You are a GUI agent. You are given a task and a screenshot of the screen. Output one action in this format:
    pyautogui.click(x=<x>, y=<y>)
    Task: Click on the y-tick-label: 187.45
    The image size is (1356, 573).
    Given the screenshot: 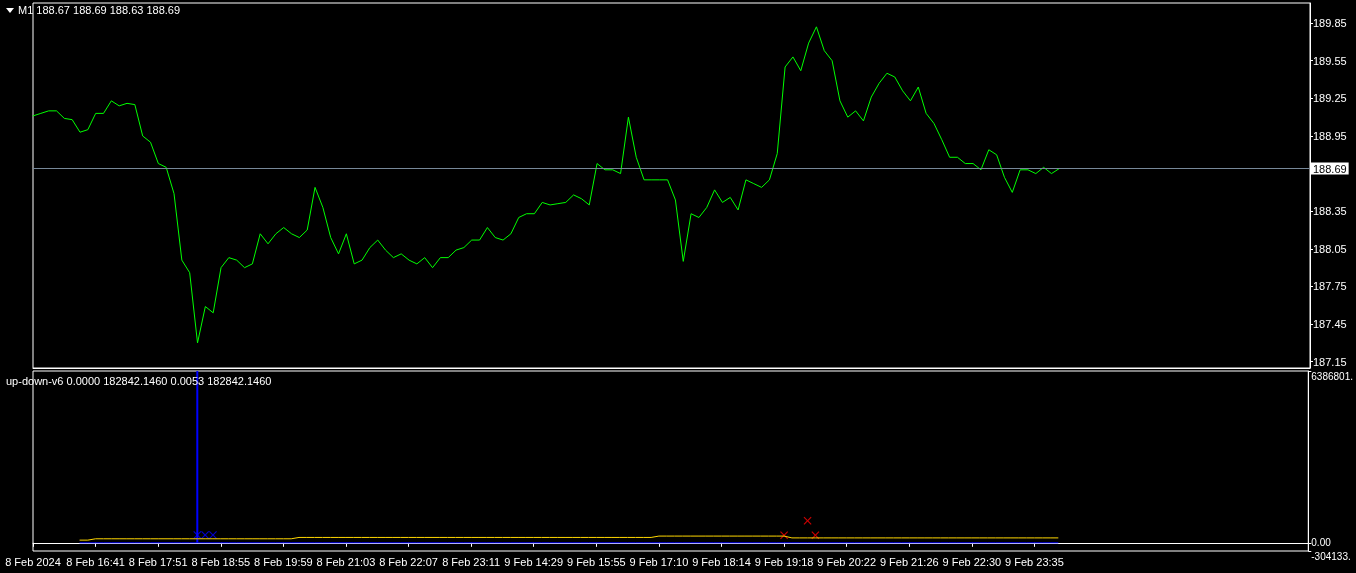 What is the action you would take?
    pyautogui.click(x=1330, y=324)
    